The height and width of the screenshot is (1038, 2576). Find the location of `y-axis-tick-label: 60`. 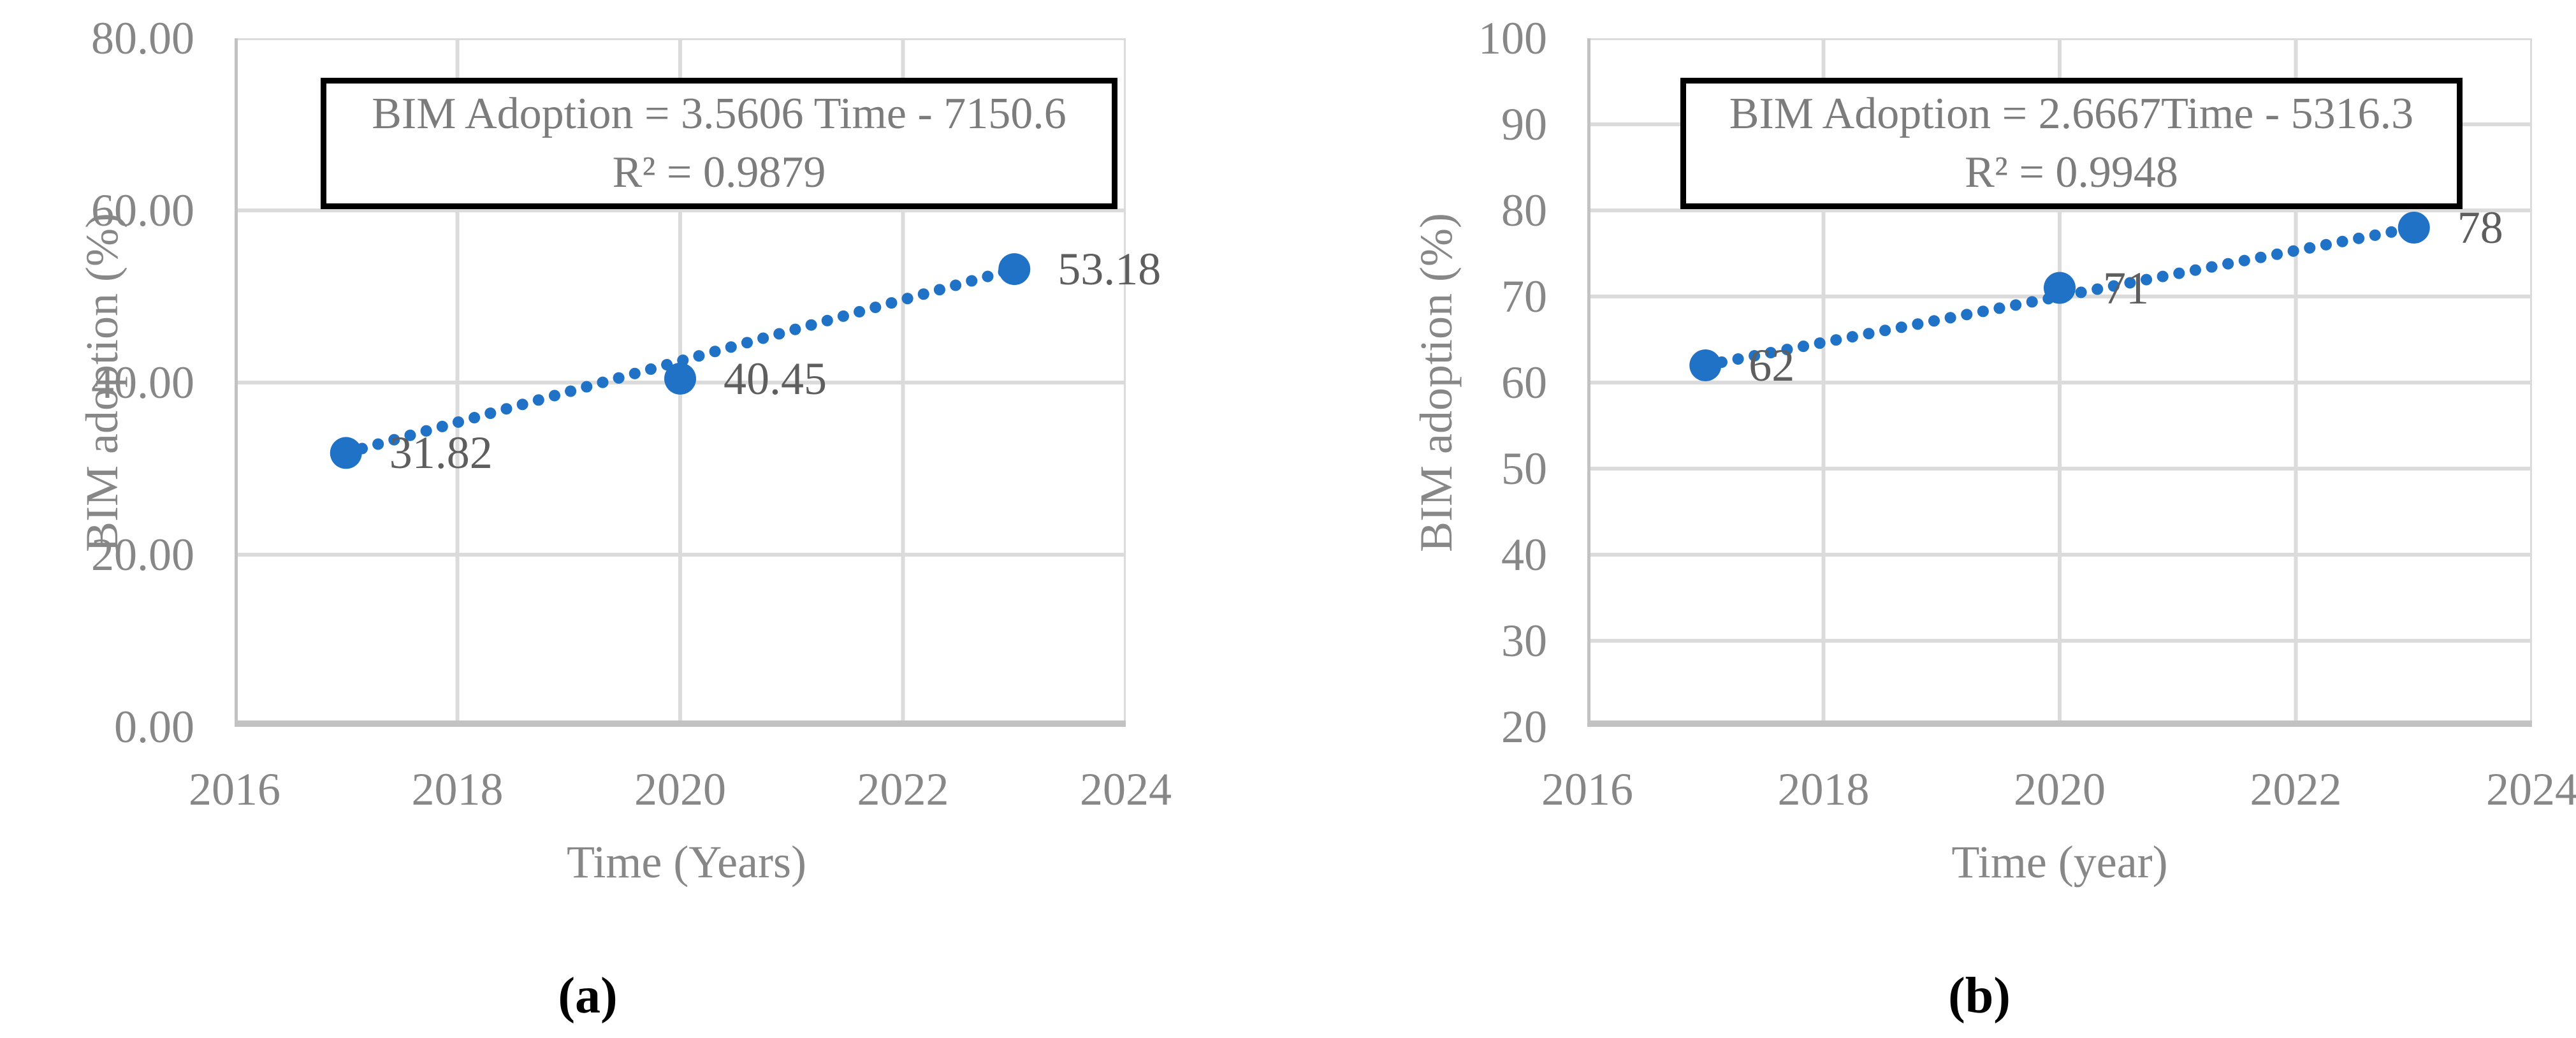

y-axis-tick-label: 60 is located at coordinates (1524, 382).